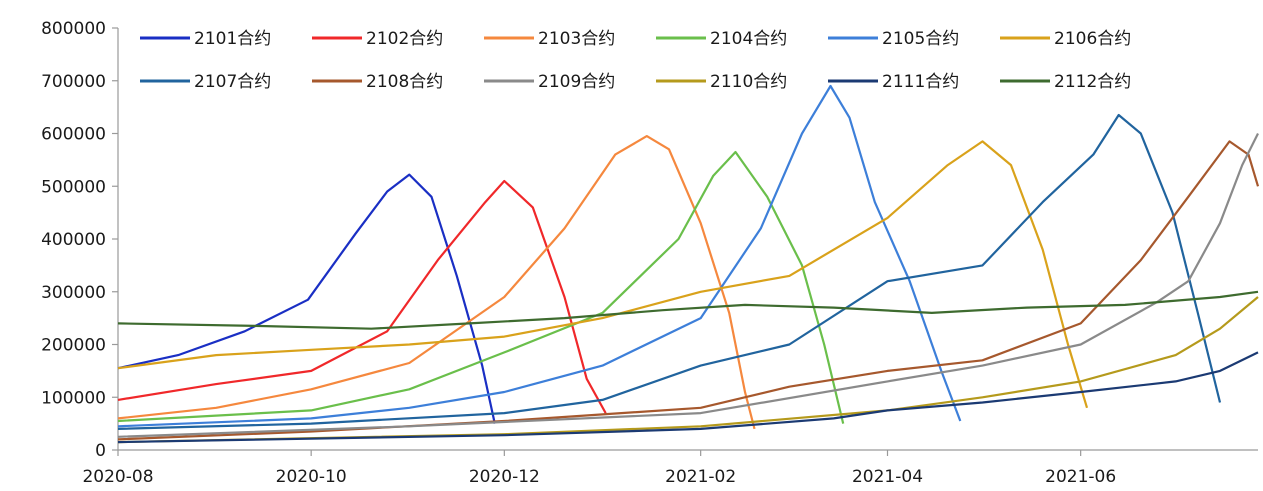 The height and width of the screenshot is (491, 1263). What do you see at coordinates (688, 310) in the screenshot?
I see `series-line-2112合约` at bounding box center [688, 310].